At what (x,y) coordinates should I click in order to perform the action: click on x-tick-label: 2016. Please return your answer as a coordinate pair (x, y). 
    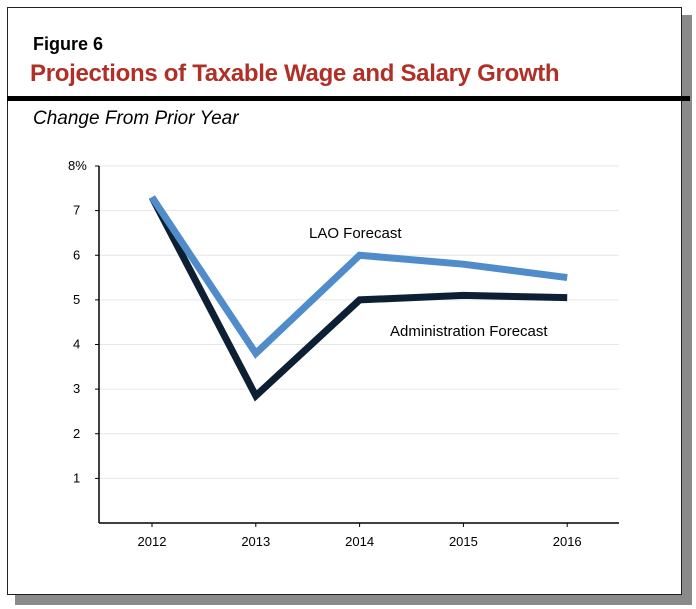
    Looking at the image, I should click on (567, 541).